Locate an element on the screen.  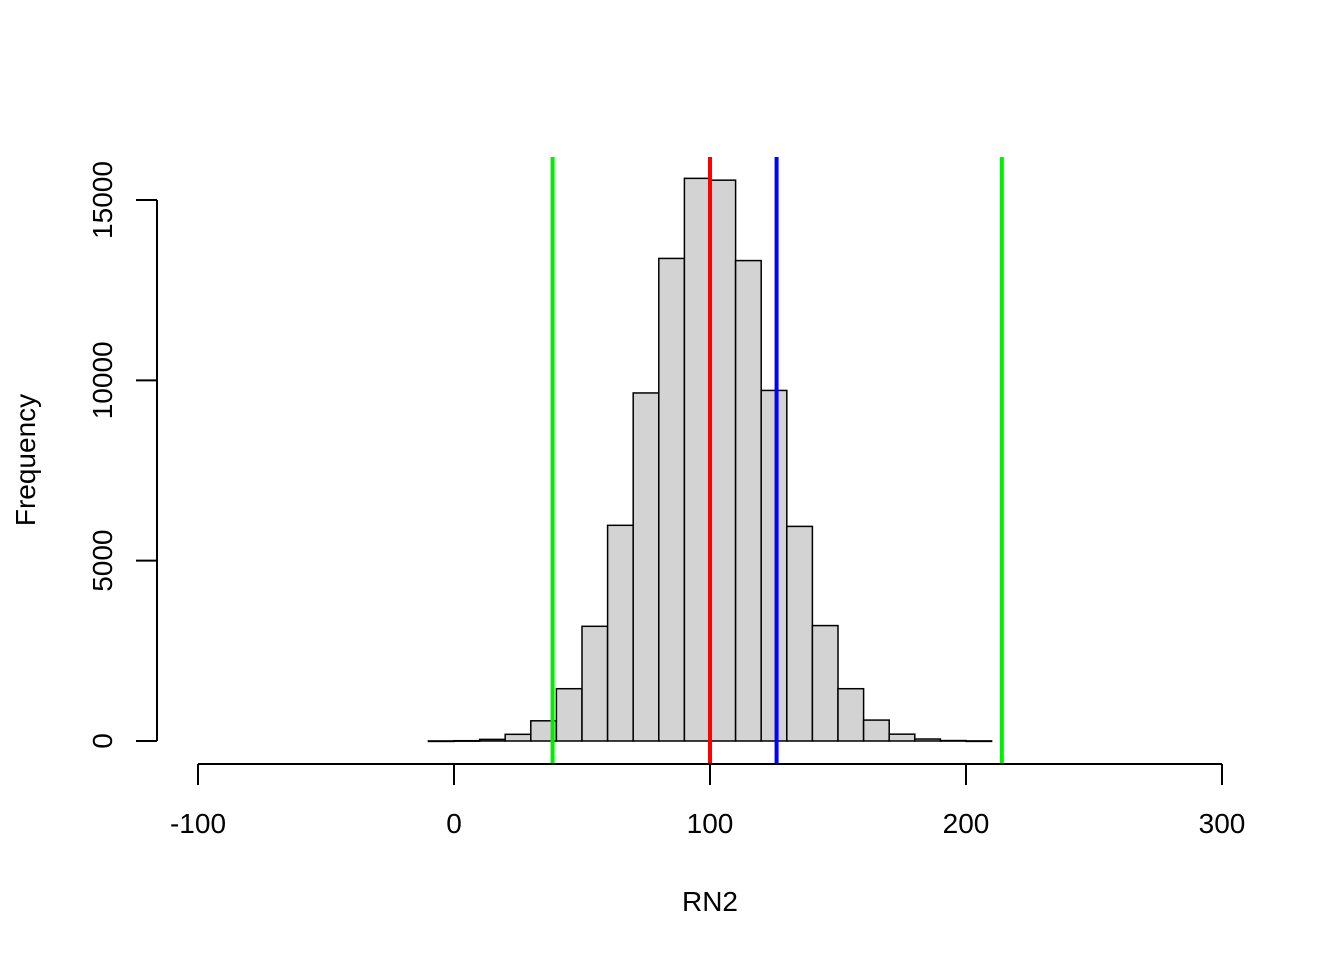
y-tick-label-2: 10000 is located at coordinates (102, 380).